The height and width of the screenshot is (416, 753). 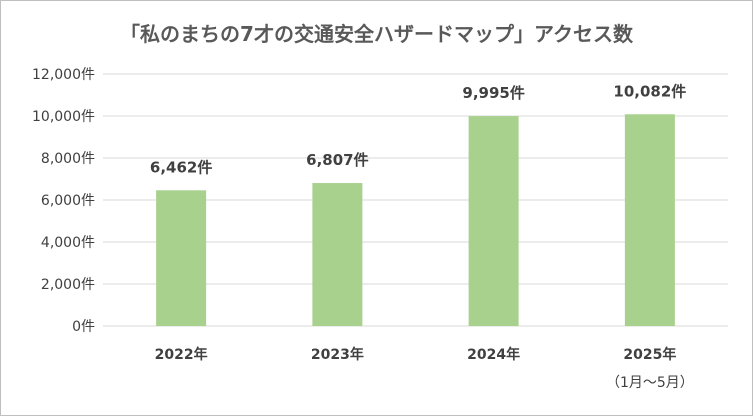 I want to click on x-tick-label: 2023年, so click(x=337, y=354).